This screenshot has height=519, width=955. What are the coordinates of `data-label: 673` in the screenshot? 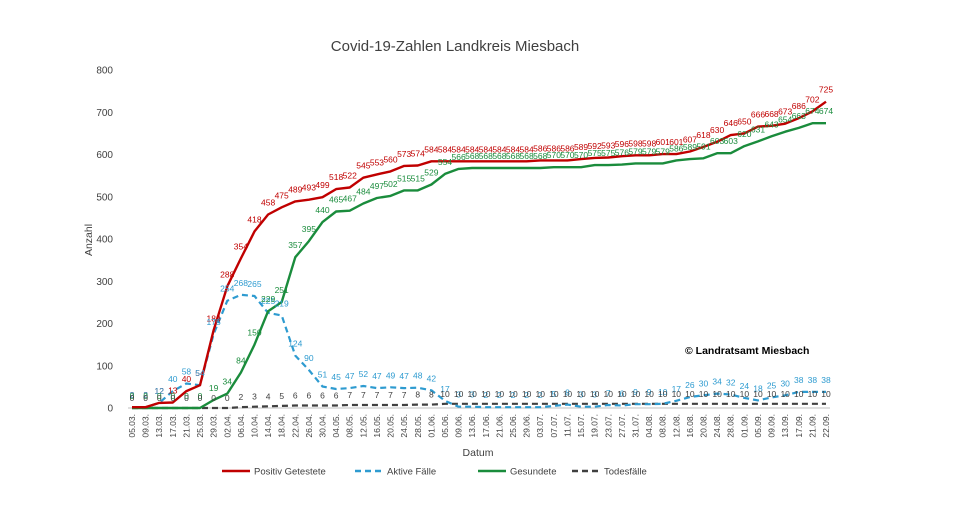 It's located at (785, 112).